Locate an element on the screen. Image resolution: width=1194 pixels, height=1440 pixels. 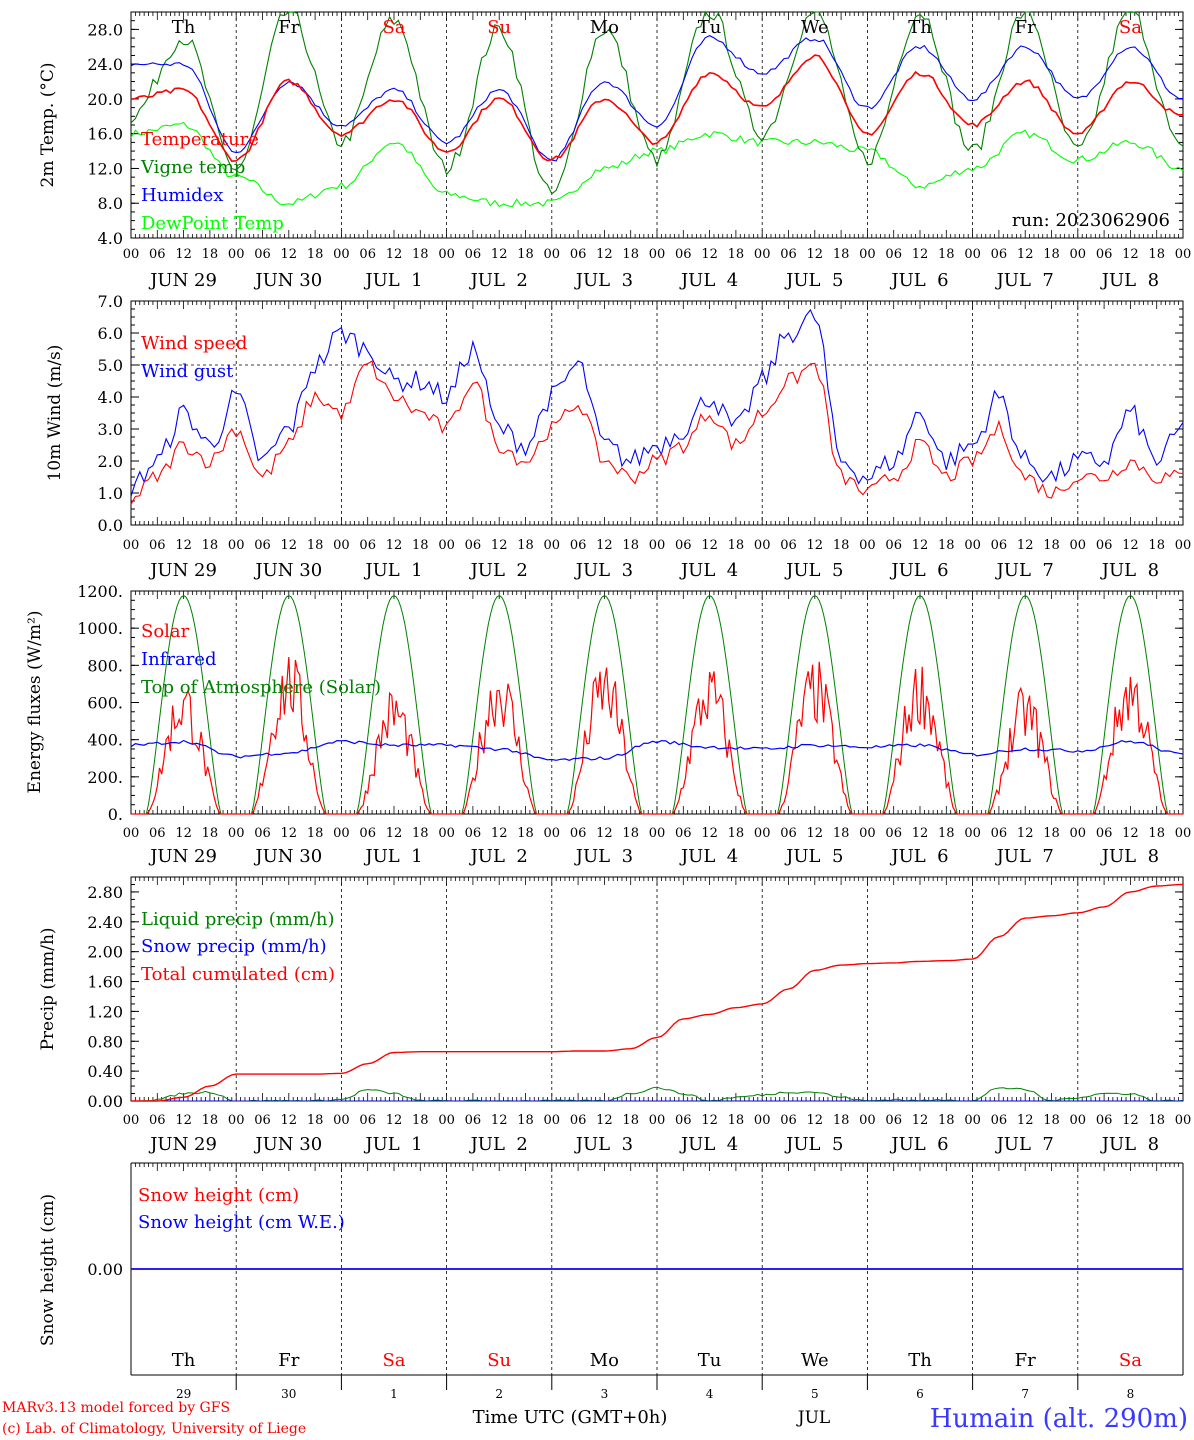
wind-gust-line is located at coordinates (657, 402).